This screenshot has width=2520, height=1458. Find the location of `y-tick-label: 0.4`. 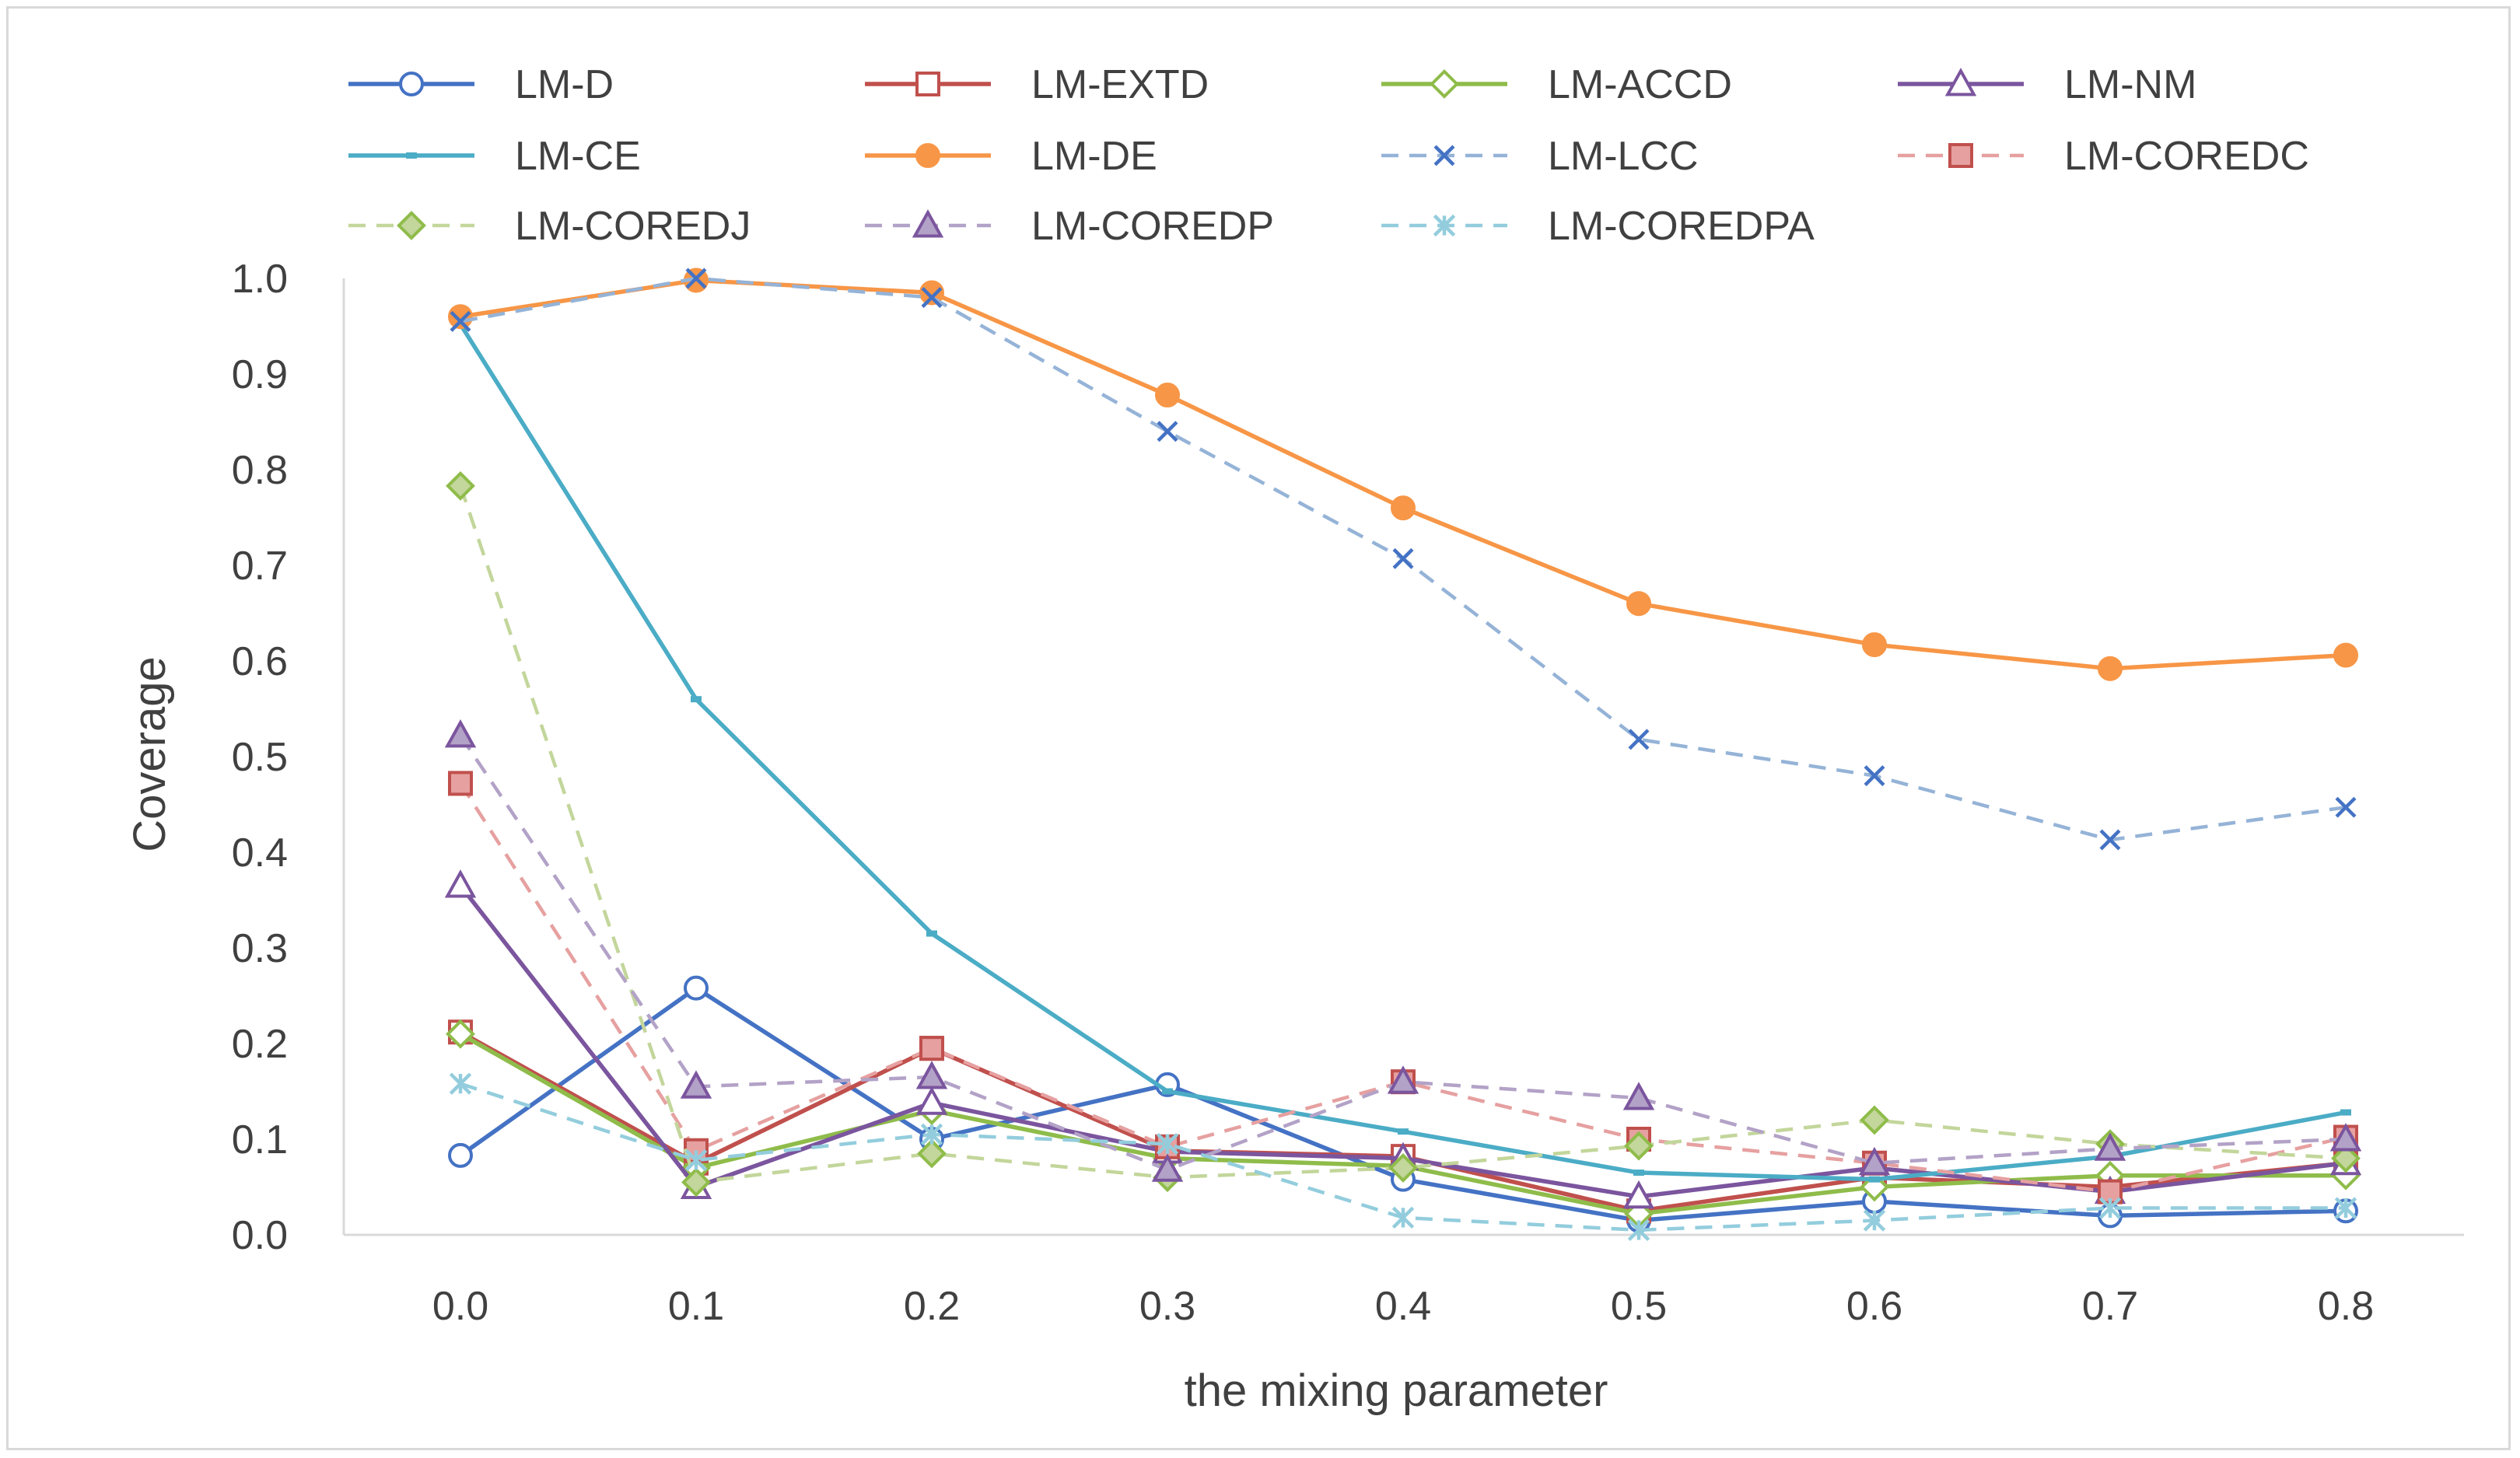

y-tick-label: 0.4 is located at coordinates (260, 853).